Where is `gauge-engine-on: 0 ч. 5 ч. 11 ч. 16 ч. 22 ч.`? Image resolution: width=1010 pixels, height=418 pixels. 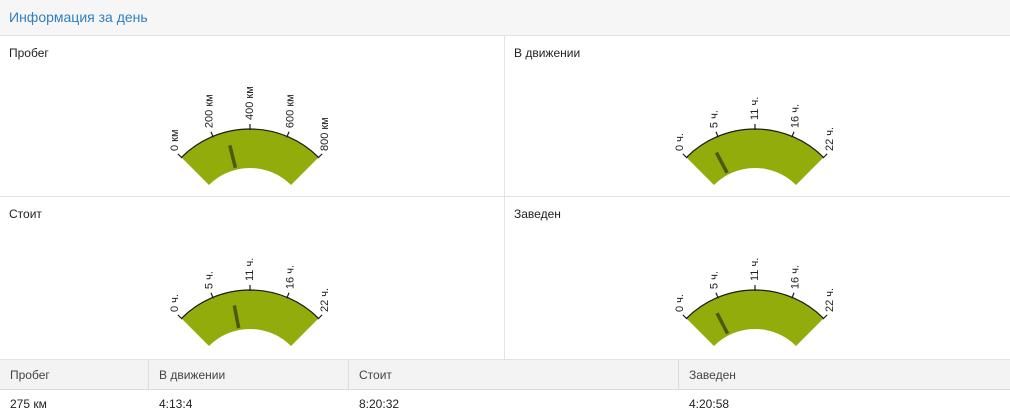
gauge-engine-on: 0 ч. 5 ч. 11 ч. 16 ч. 22 ч. is located at coordinates (755, 302).